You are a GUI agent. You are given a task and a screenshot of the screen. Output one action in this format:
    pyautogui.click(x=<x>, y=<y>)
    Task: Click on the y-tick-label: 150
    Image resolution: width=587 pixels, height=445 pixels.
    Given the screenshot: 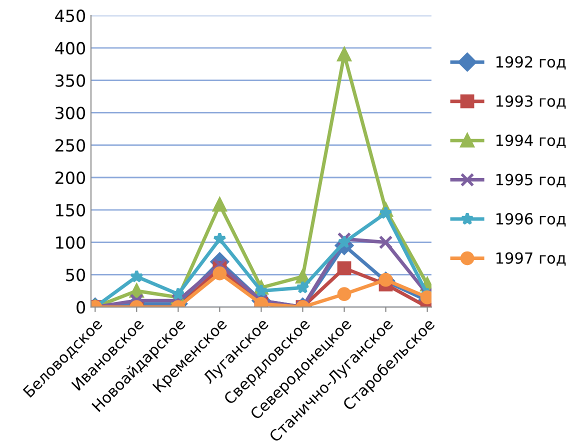 What is the action you would take?
    pyautogui.click(x=71, y=210)
    